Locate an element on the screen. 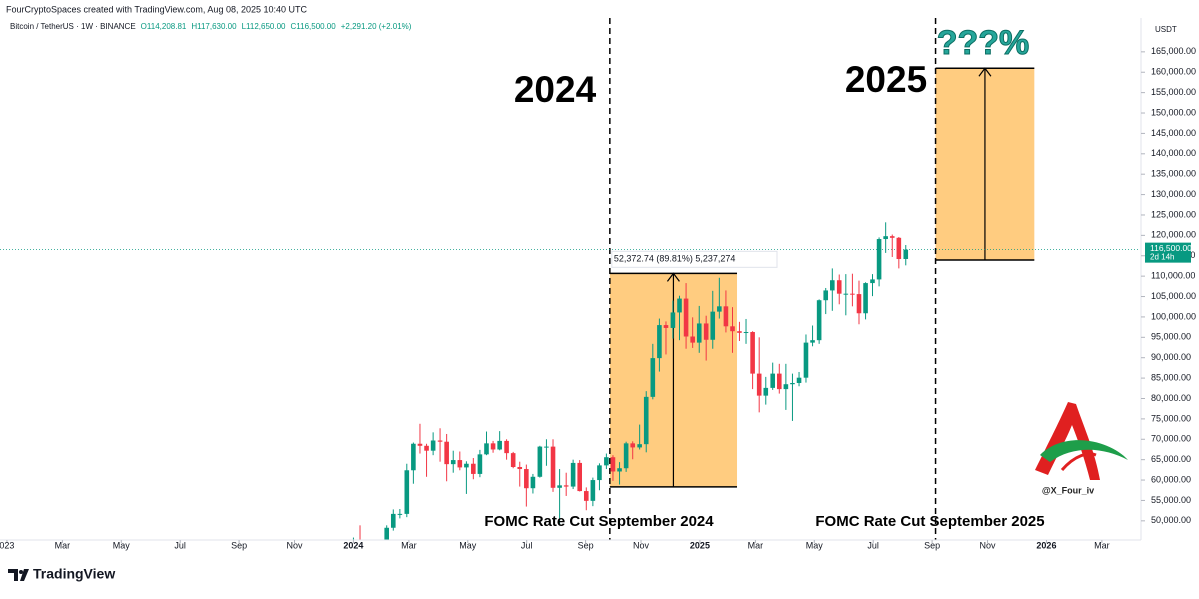  y-tick-label: 130,000.00 is located at coordinates (1173, 194).